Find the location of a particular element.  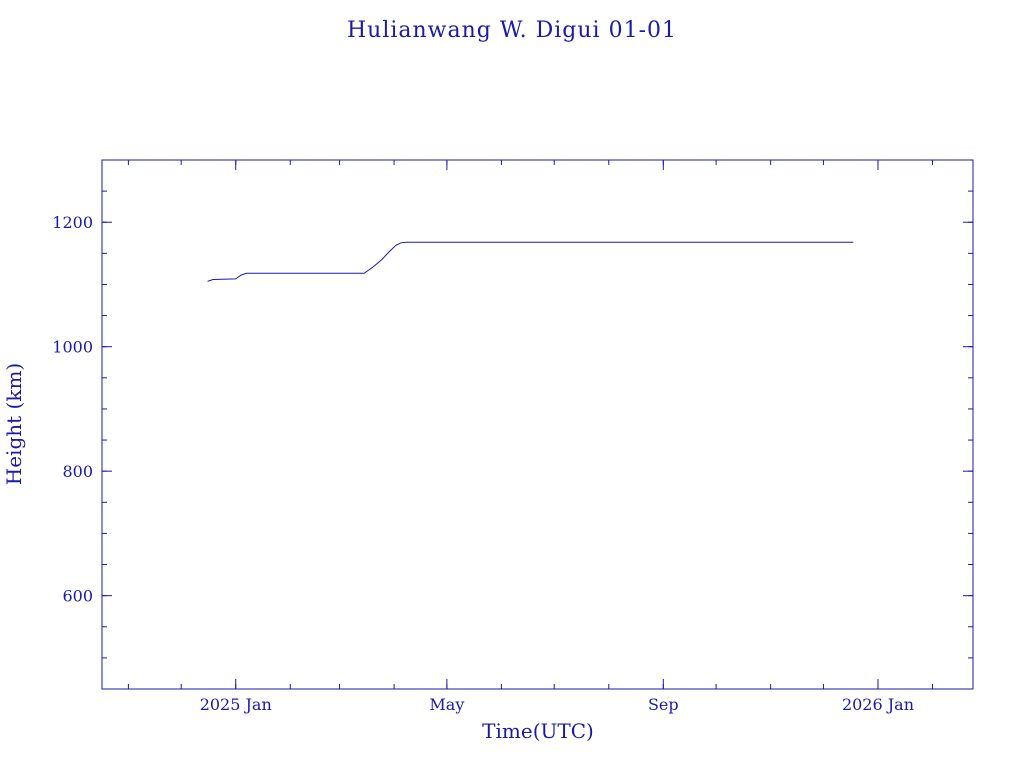

x-tick-label: May is located at coordinates (446, 704).